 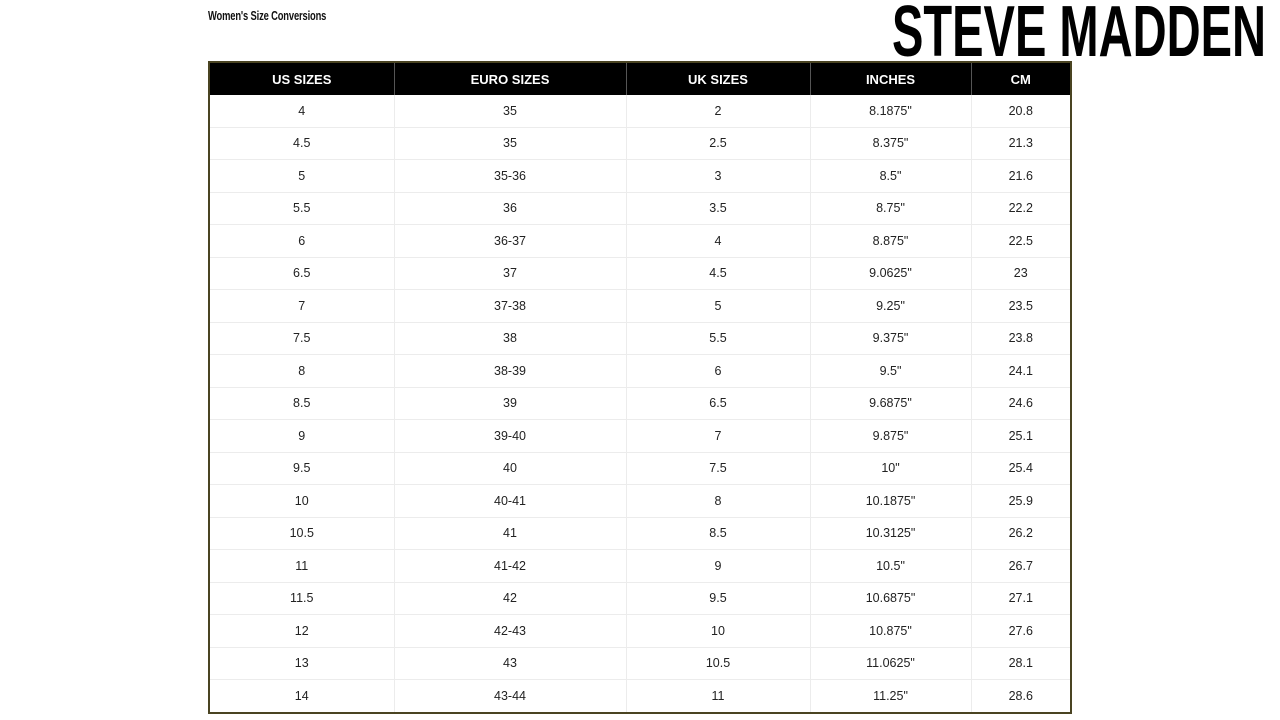 What do you see at coordinates (891, 468) in the screenshot?
I see `cell-inches: 10"` at bounding box center [891, 468].